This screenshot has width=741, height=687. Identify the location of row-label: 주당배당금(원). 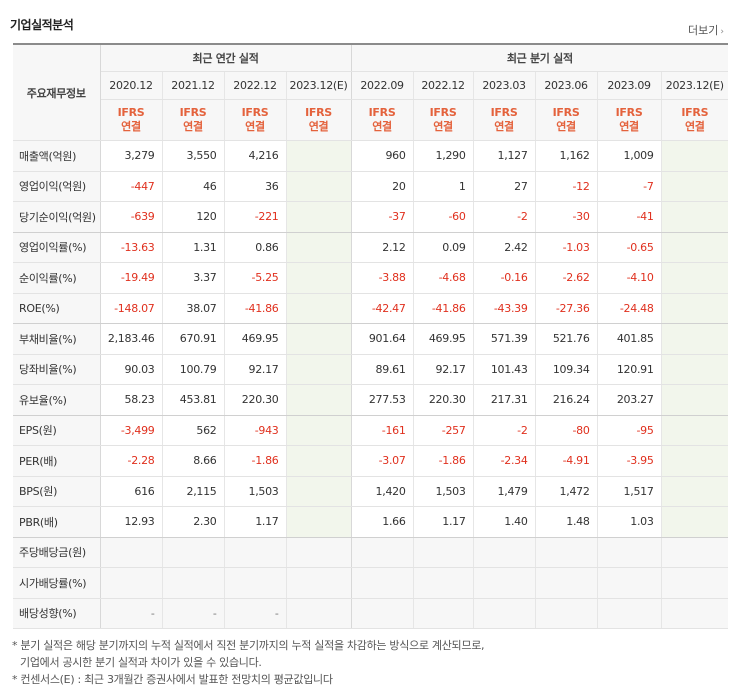
(57, 552).